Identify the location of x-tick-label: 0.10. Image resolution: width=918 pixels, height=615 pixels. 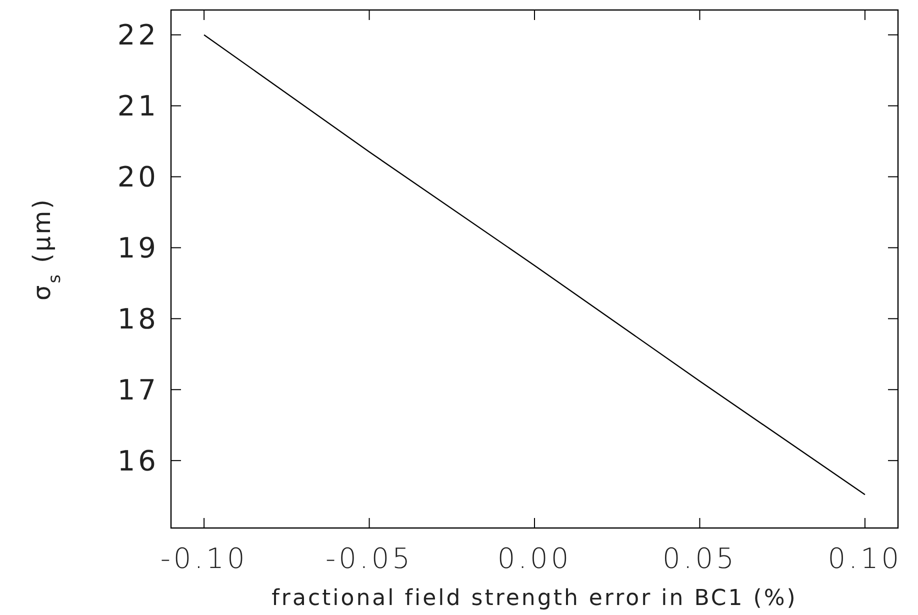
(865, 558).